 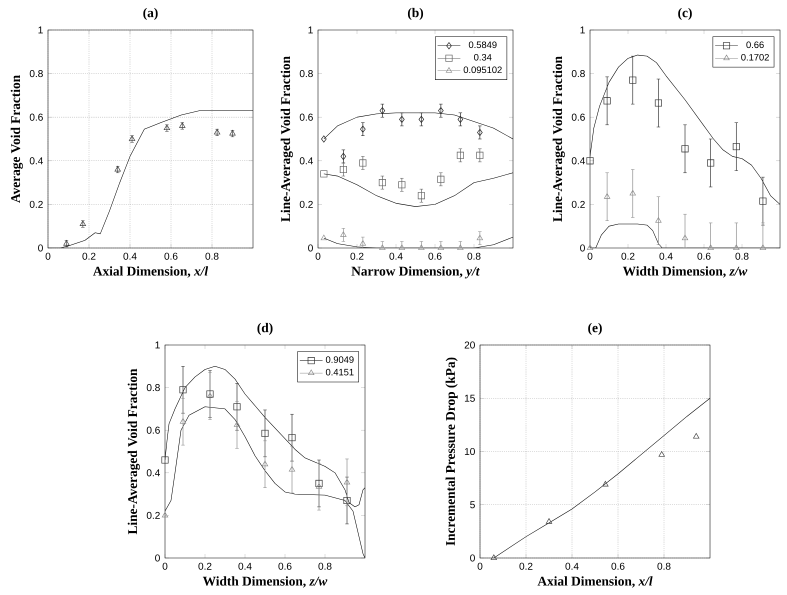 I want to click on chart-title: (d), so click(x=265, y=328).